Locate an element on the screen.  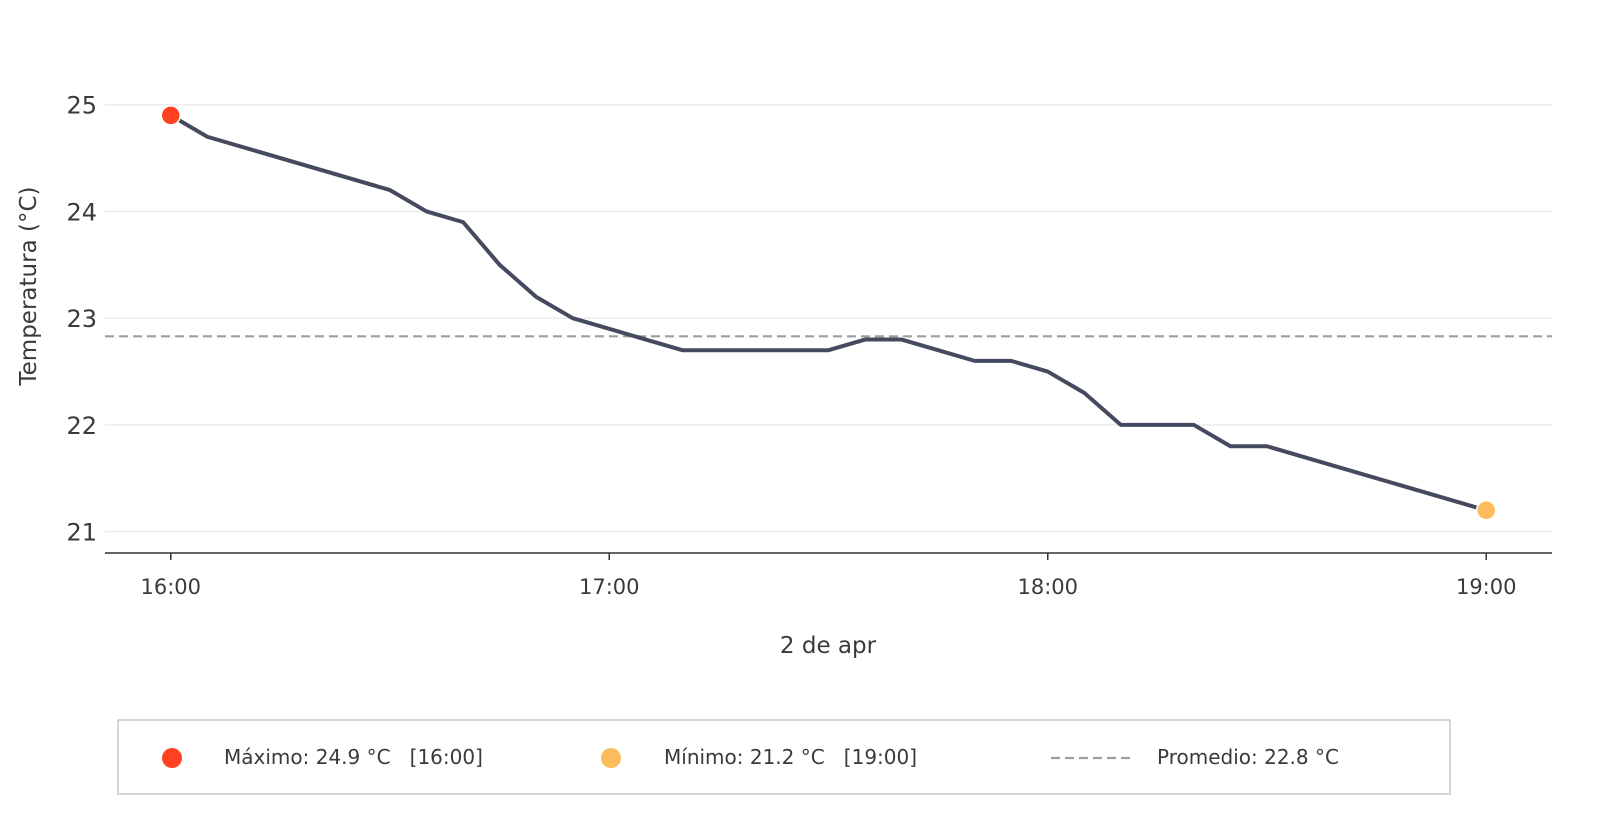
legend-min-marker is located at coordinates (611, 758).